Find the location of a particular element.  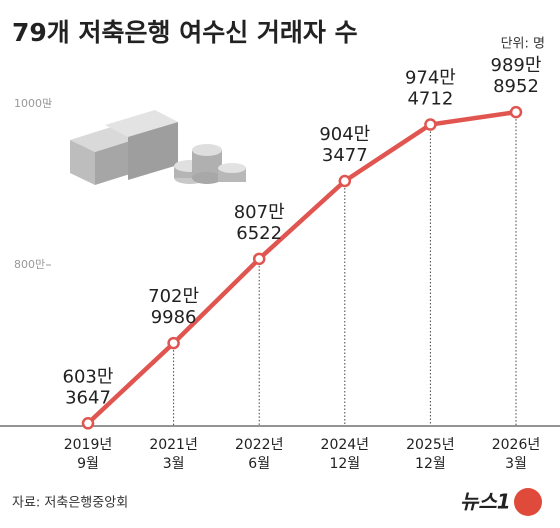

value-label: 989만 8952 is located at coordinates (516, 76).